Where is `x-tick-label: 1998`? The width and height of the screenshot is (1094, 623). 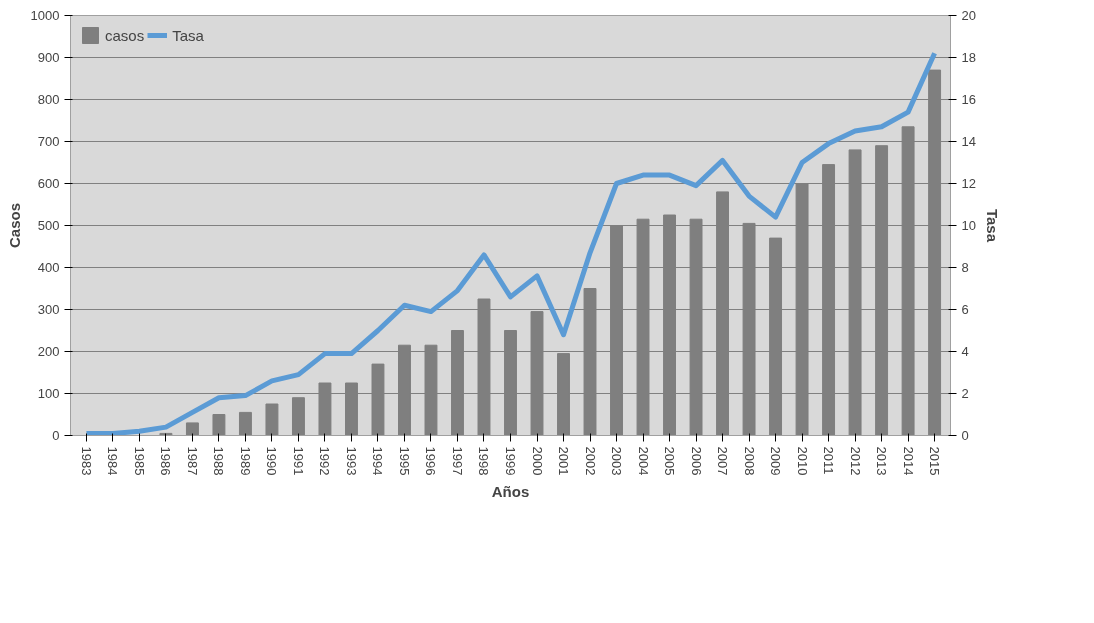 x-tick-label: 1998 is located at coordinates (484, 461).